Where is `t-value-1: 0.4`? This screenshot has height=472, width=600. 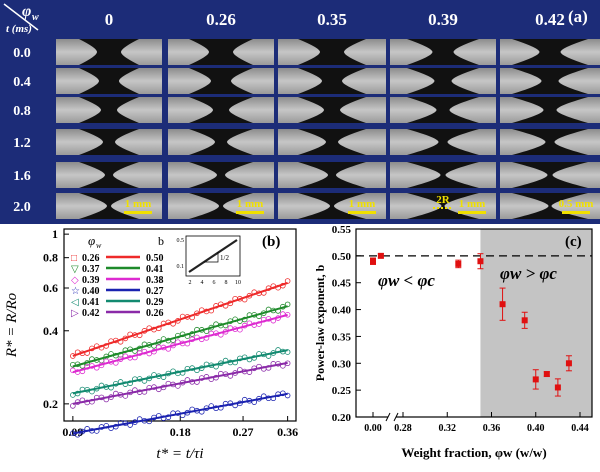
t-value-1: 0.4 is located at coordinates (22, 82).